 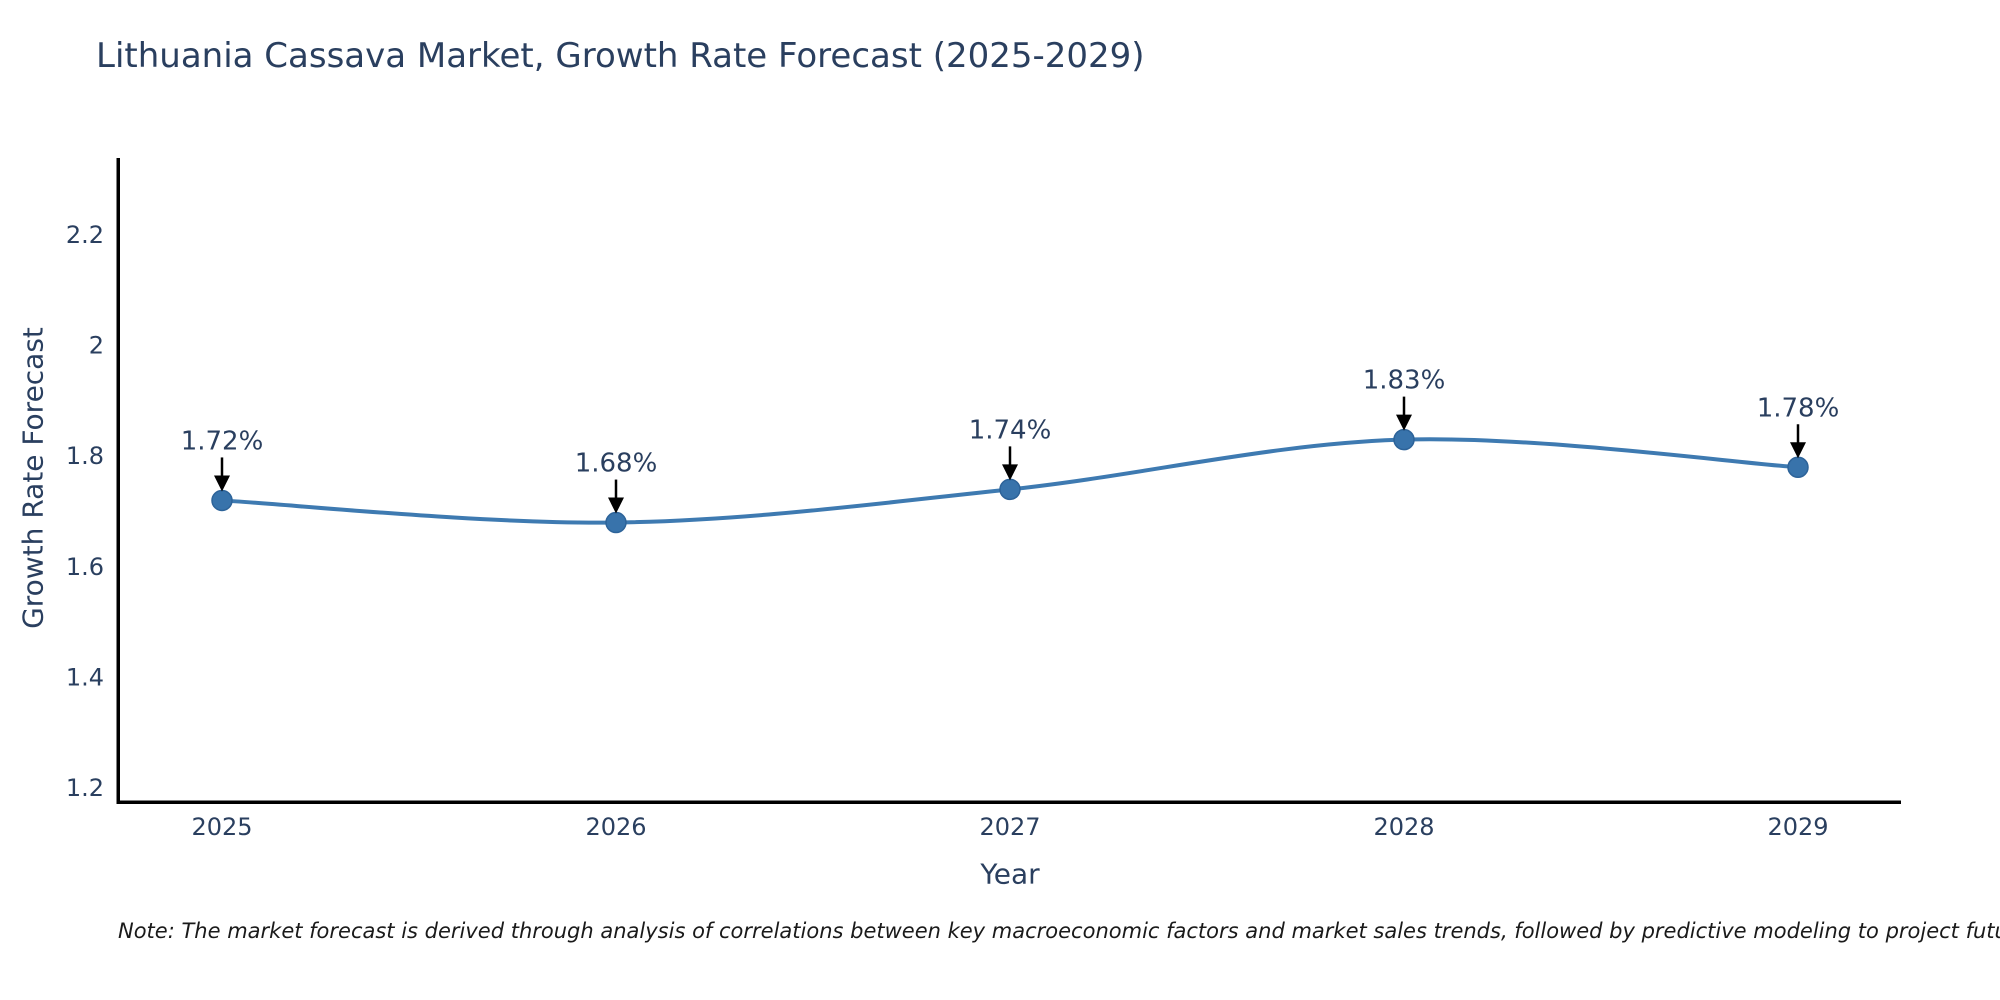 What do you see at coordinates (1010, 430) in the screenshot?
I see `annotation-label: 1.74%` at bounding box center [1010, 430].